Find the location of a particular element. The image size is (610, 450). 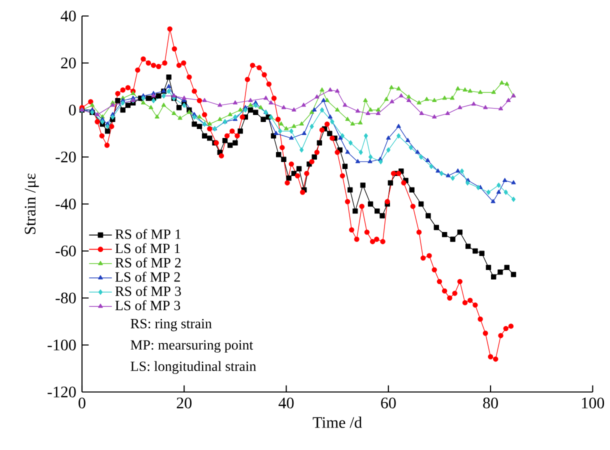

y-tick-label: -80 is located at coordinates (66, 298).